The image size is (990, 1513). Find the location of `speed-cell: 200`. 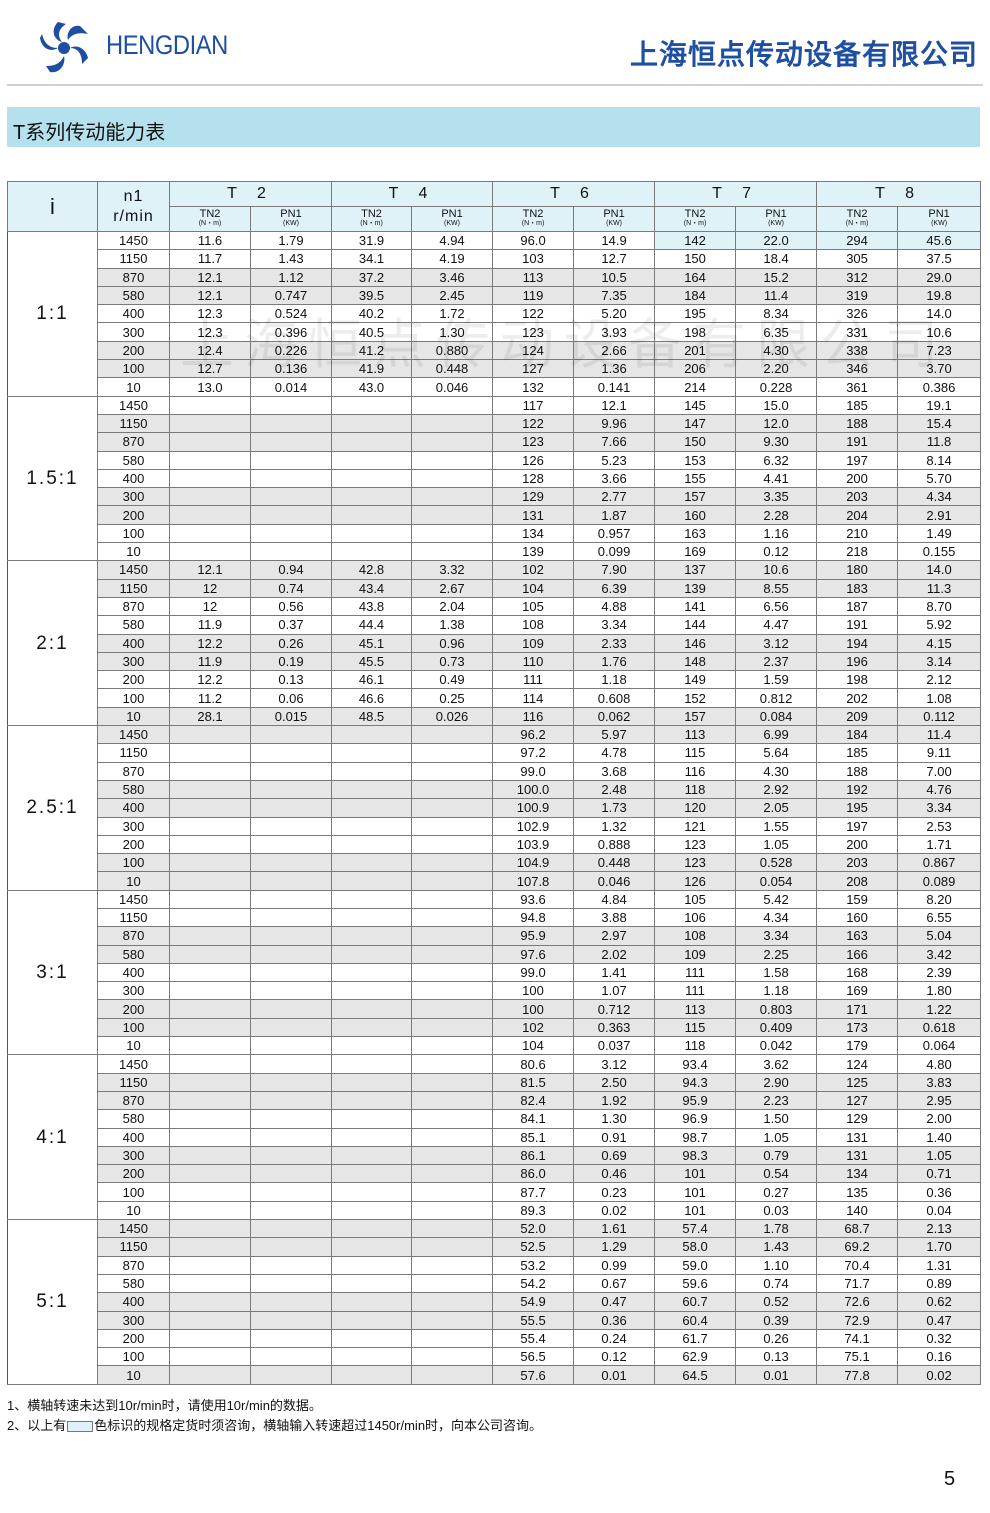

speed-cell: 200 is located at coordinates (133, 1174).